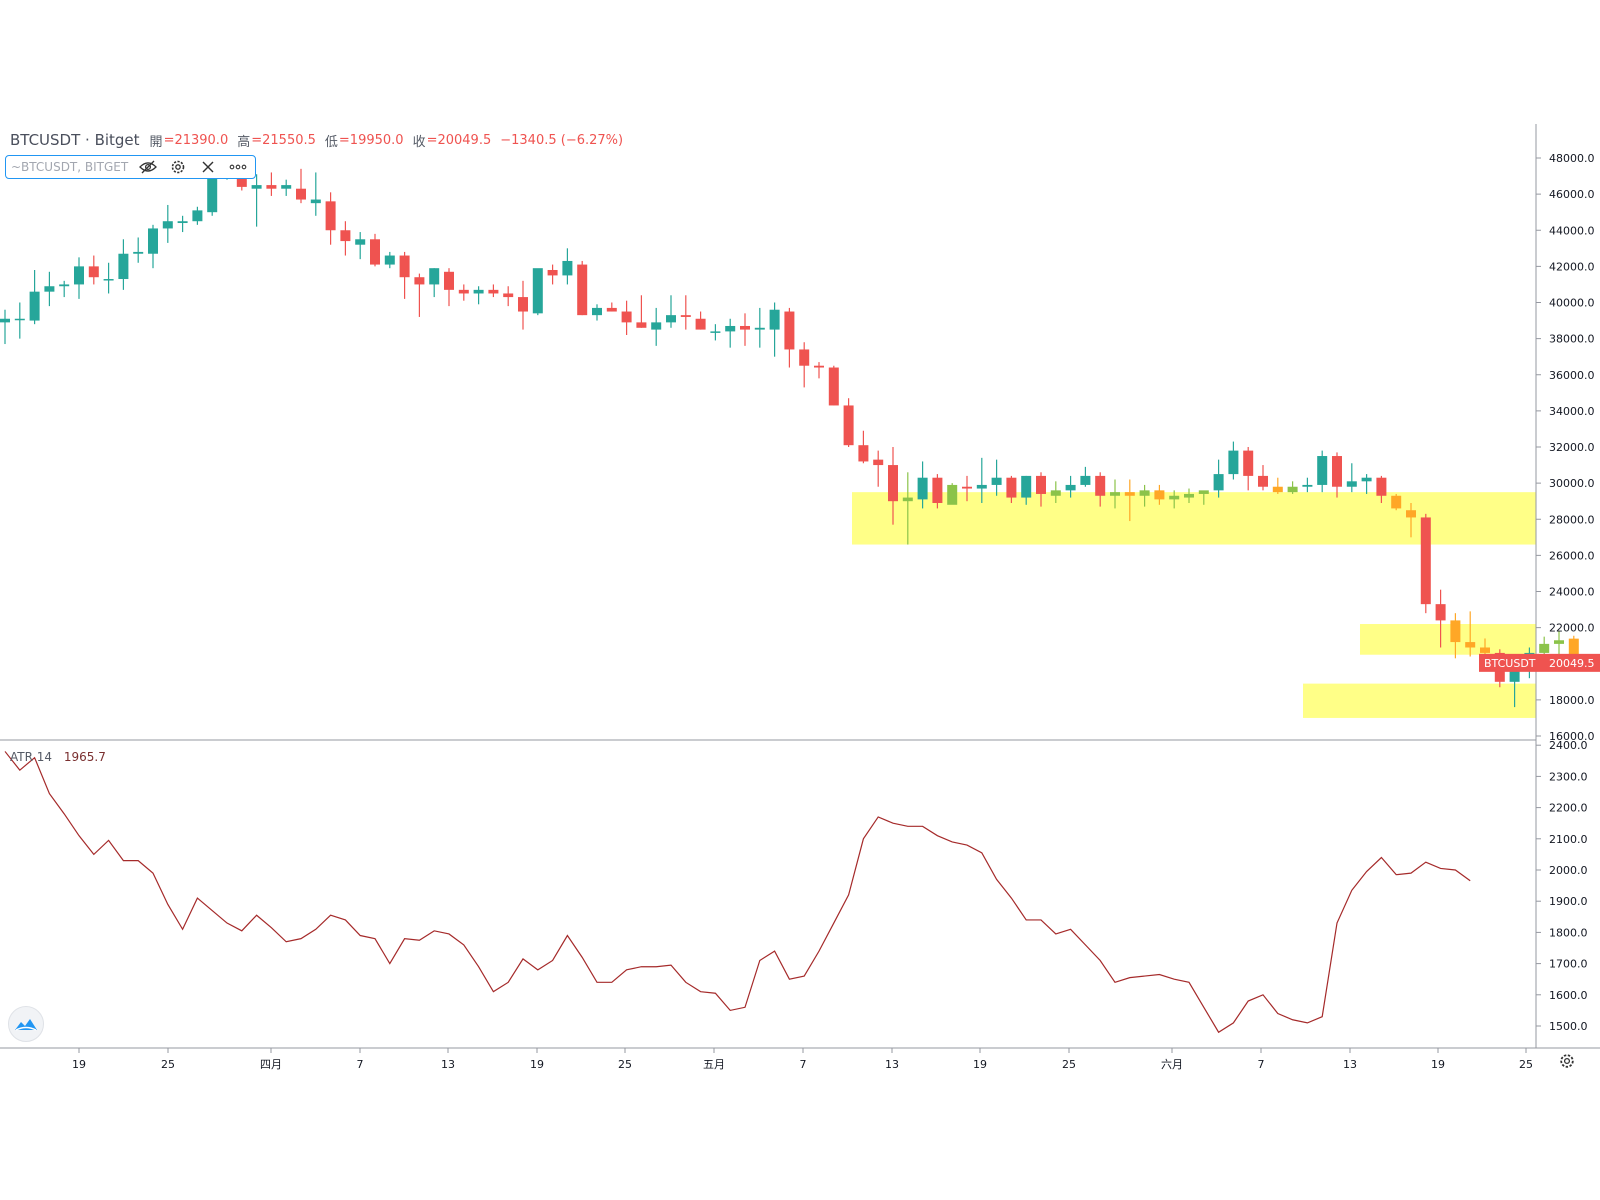 Image resolution: width=1600 pixels, height=1200 pixels. I want to click on low-label: 低, so click(331, 142).